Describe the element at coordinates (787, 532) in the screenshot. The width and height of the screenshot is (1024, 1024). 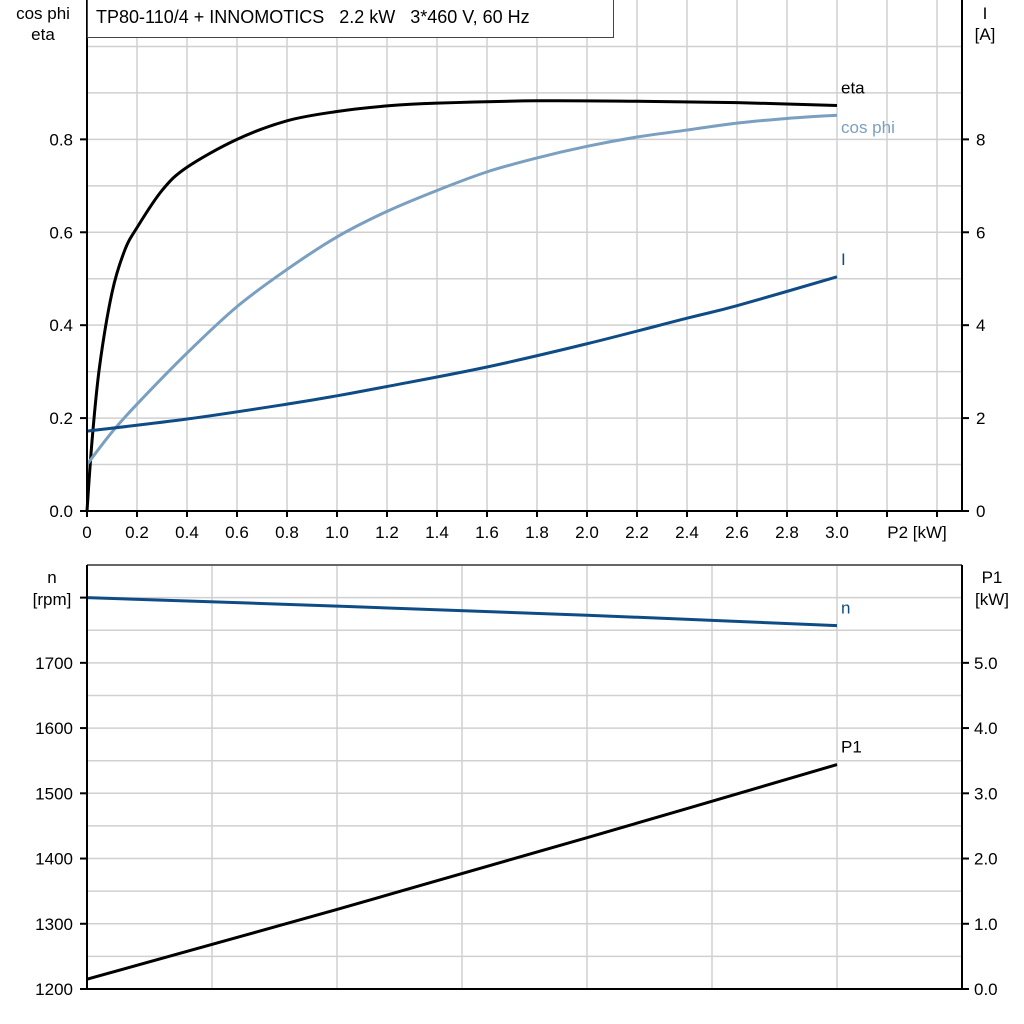
I see `x-tick-label: 2.8` at that location.